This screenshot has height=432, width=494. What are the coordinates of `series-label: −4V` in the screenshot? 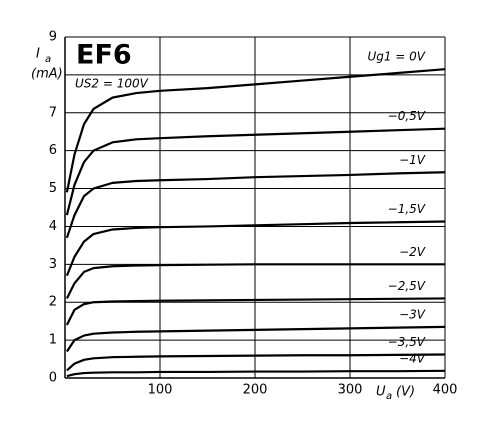 It's located at (412, 358).